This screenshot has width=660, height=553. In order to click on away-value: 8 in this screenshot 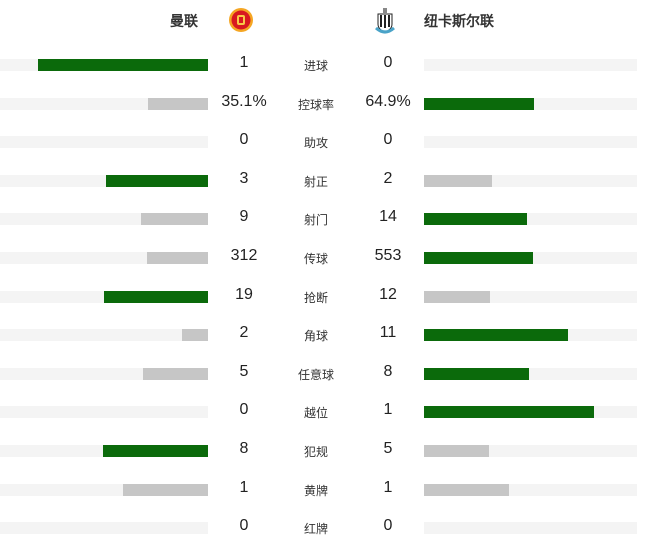, I will do `click(388, 371)`.